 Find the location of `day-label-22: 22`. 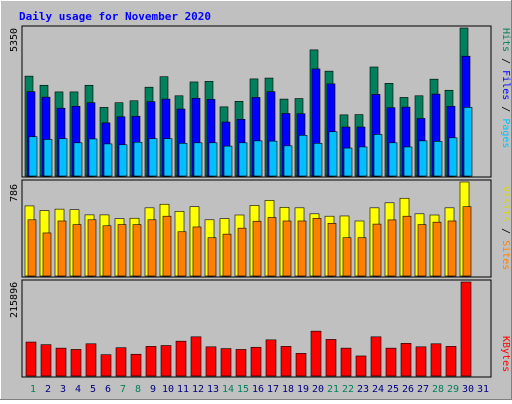

day-label-22: 22 is located at coordinates (348, 389).